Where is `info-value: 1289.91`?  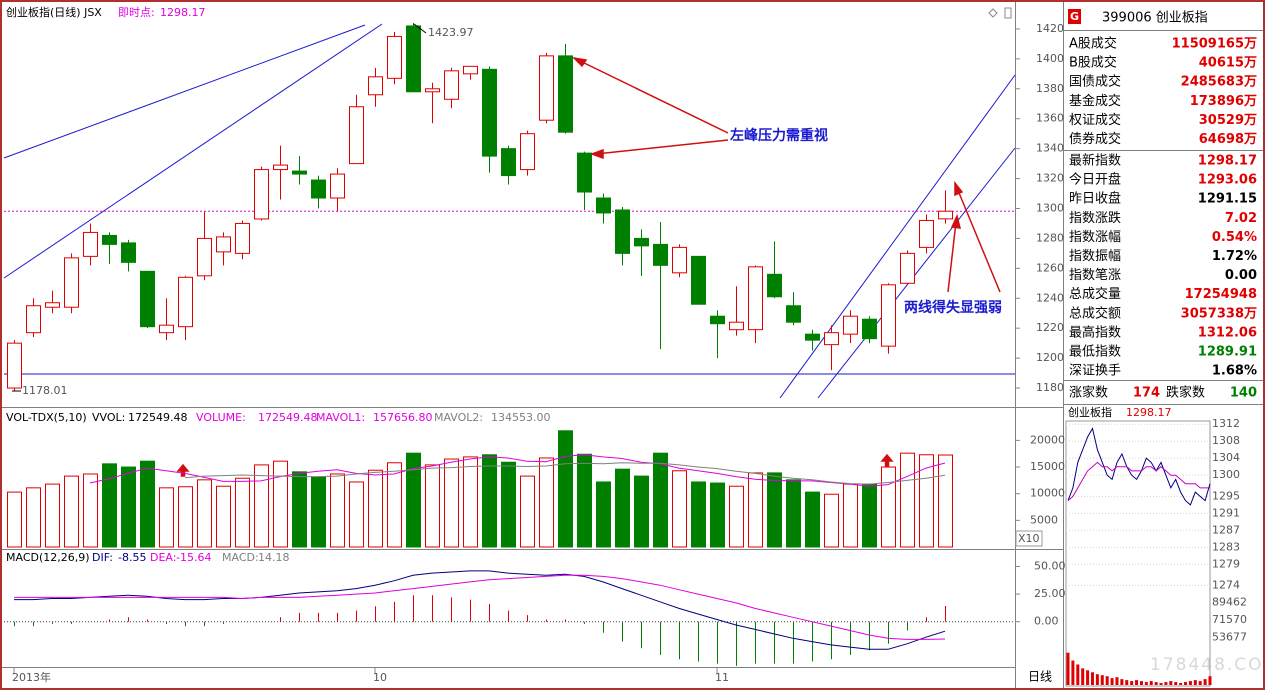
info-value: 1289.91 is located at coordinates (1227, 352).